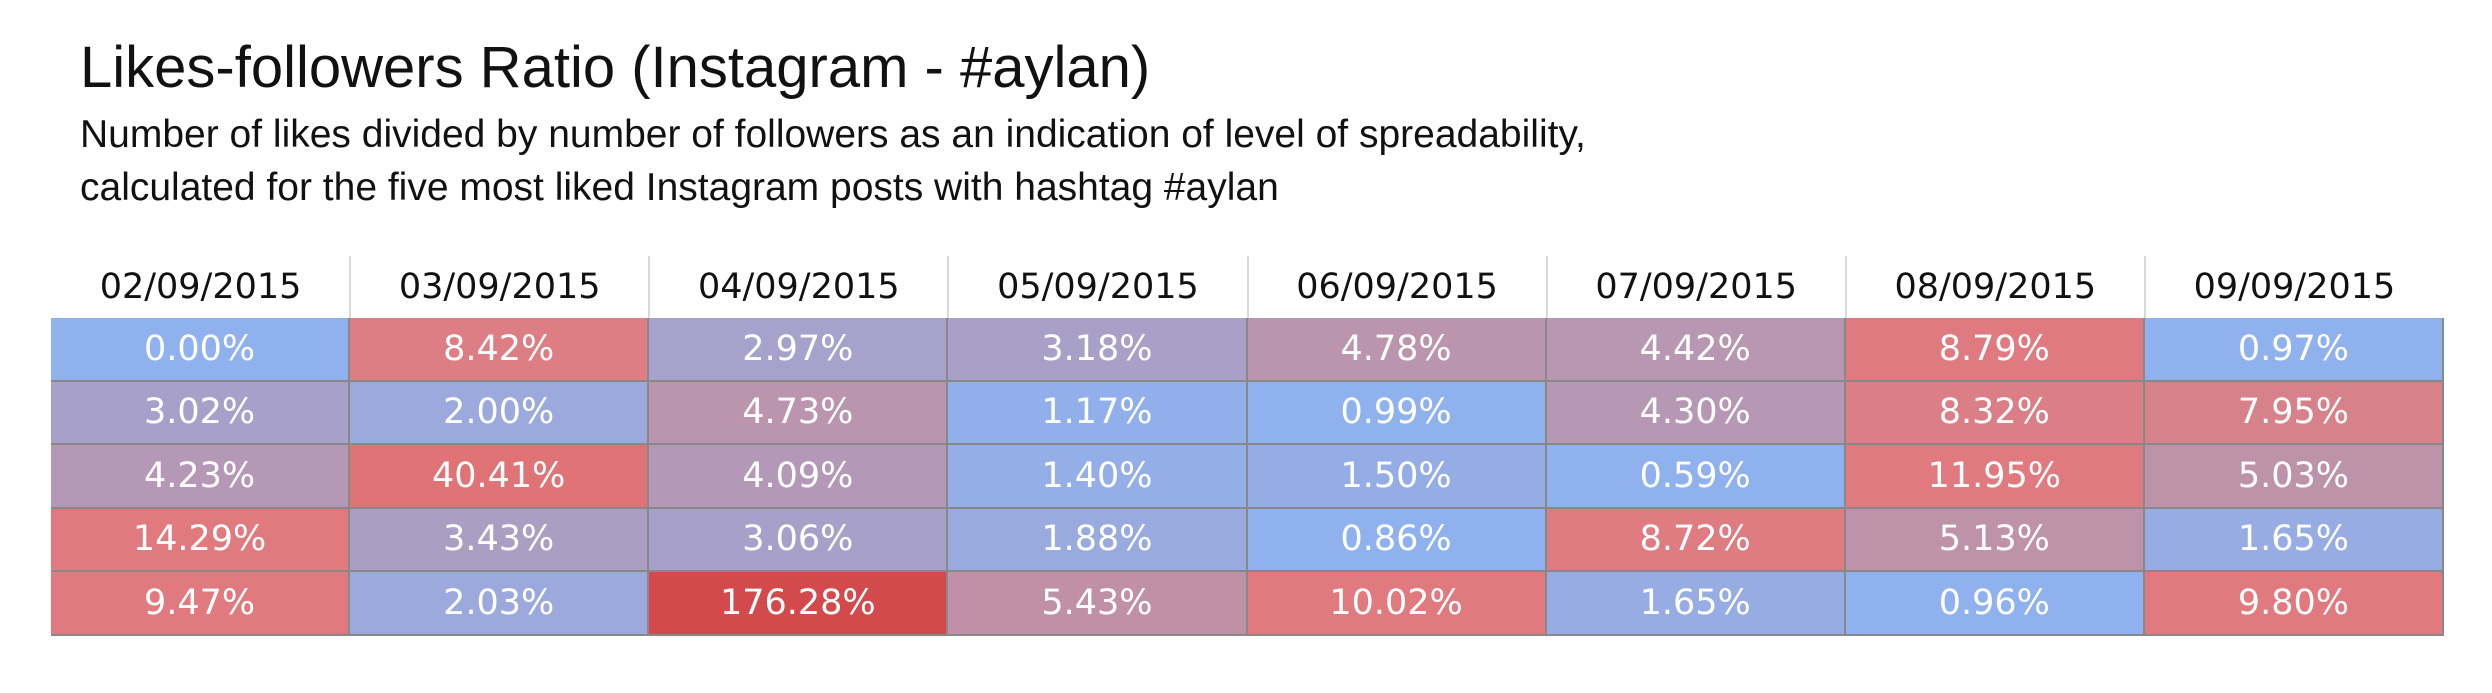 Image resolution: width=2492 pixels, height=693 pixels. What do you see at coordinates (1397, 350) in the screenshot?
I see `heatmap-cell: 4.78%` at bounding box center [1397, 350].